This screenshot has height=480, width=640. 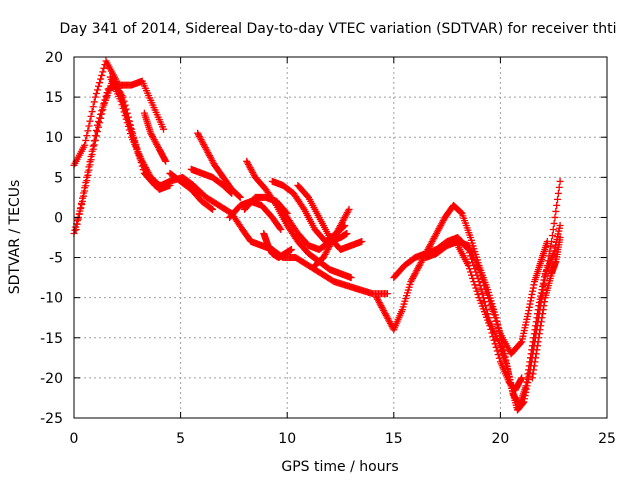 I want to click on x-axis-label: GPS time / hours, so click(x=339, y=467).